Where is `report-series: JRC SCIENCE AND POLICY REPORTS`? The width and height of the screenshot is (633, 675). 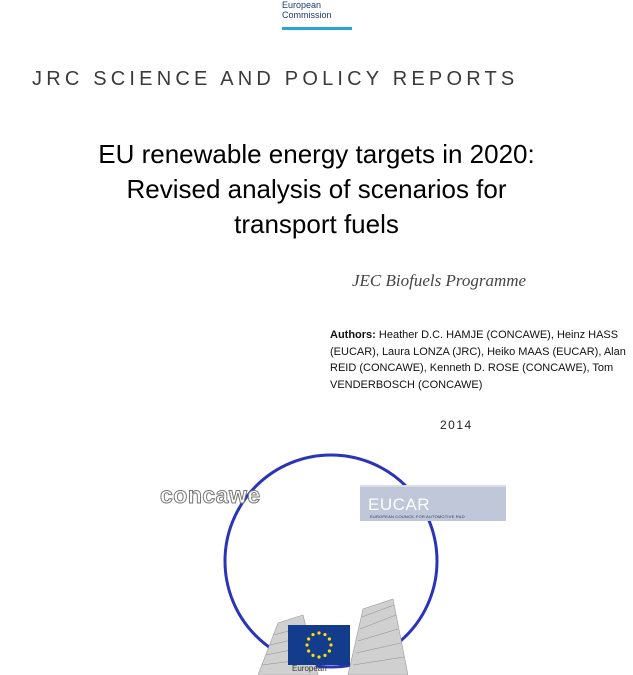 report-series: JRC SCIENCE AND POLICY REPORTS is located at coordinates (275, 79).